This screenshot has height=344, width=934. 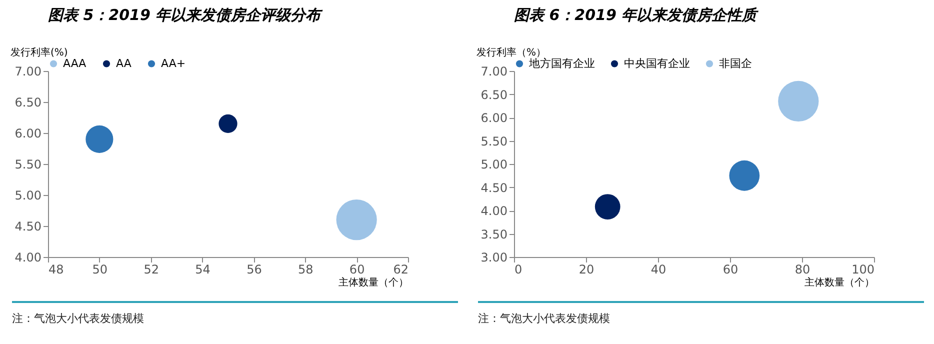 What do you see at coordinates (494, 257) in the screenshot?
I see `y-tick-label: 3.00` at bounding box center [494, 257].